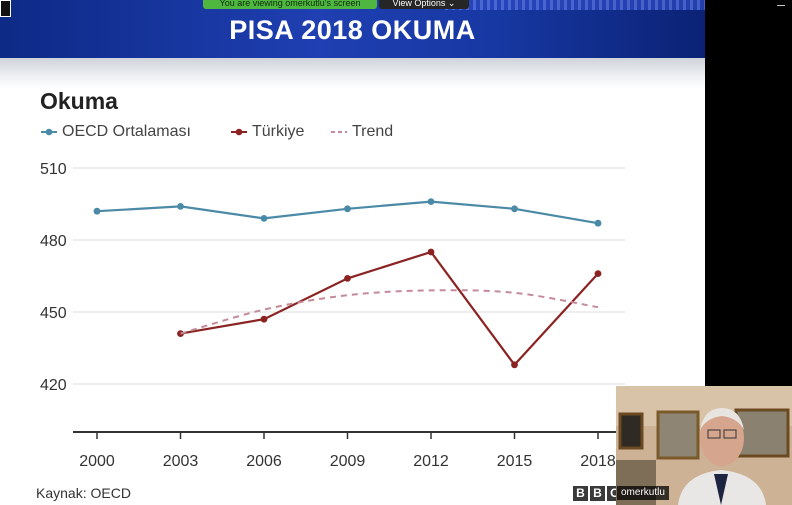 This screenshot has height=505, width=792. Describe the element at coordinates (352, 73) in the screenshot. I see `banner-shadow` at that location.